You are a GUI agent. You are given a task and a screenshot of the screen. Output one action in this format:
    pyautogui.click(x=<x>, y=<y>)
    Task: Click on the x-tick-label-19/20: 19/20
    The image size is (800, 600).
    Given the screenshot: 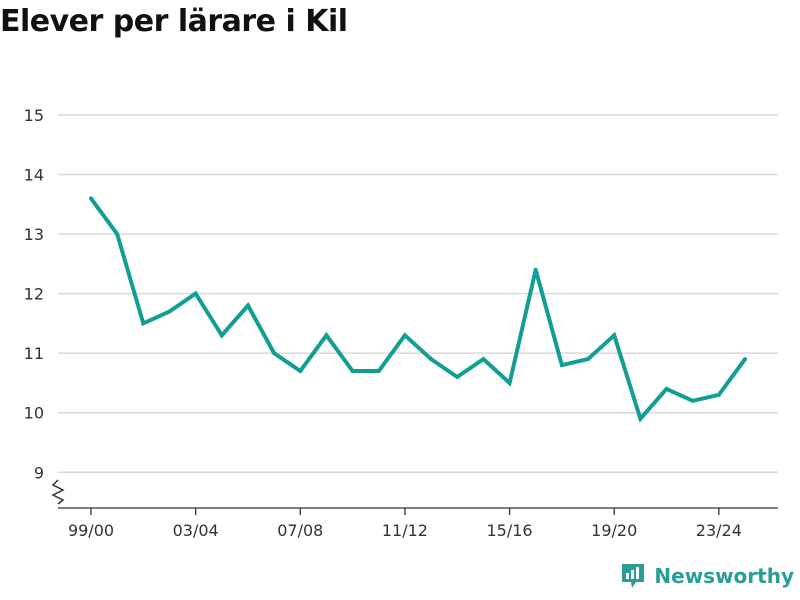 What is the action you would take?
    pyautogui.click(x=614, y=530)
    